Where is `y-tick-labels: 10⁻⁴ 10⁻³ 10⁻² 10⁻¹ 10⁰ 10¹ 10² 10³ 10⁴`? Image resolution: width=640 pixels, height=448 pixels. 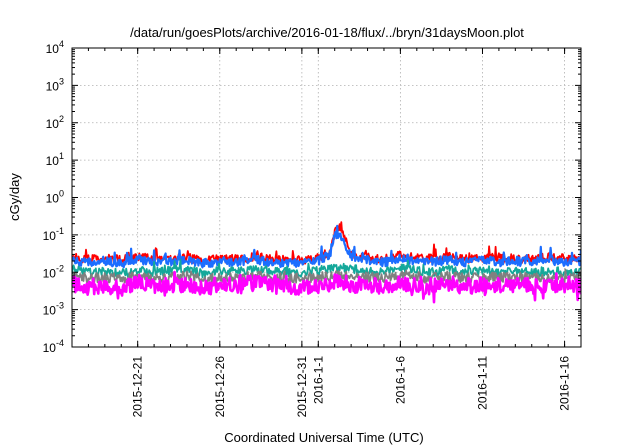 y-tick-labels: 10⁻⁴ 10⁻³ 10⁻² 10⁻¹ 10⁰ 10¹ 10² 10³ 10⁴ is located at coordinates (53, 197).